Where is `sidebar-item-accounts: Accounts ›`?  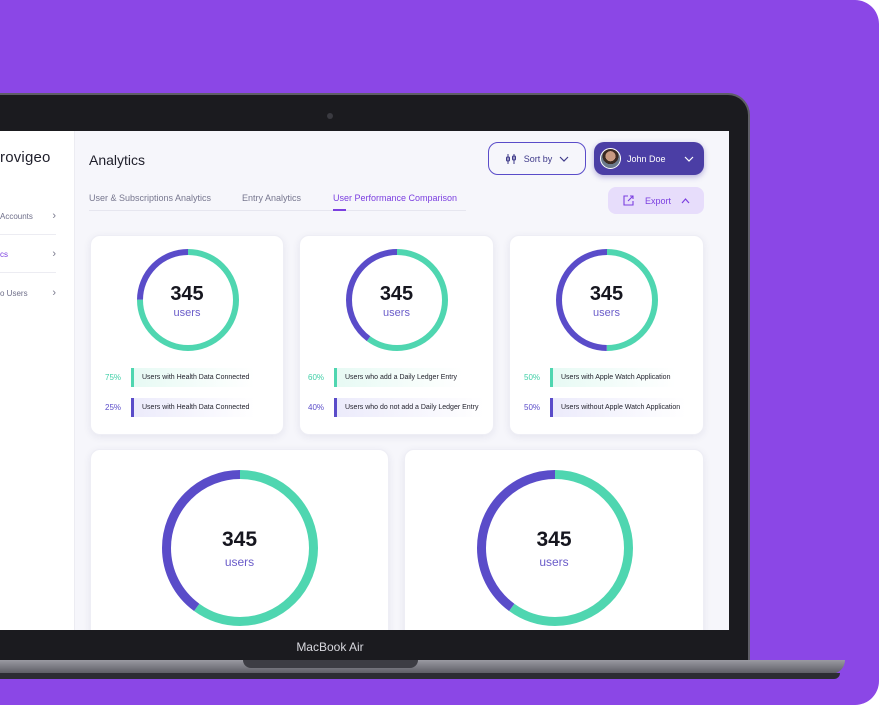 sidebar-item-accounts: Accounts › is located at coordinates (28, 216).